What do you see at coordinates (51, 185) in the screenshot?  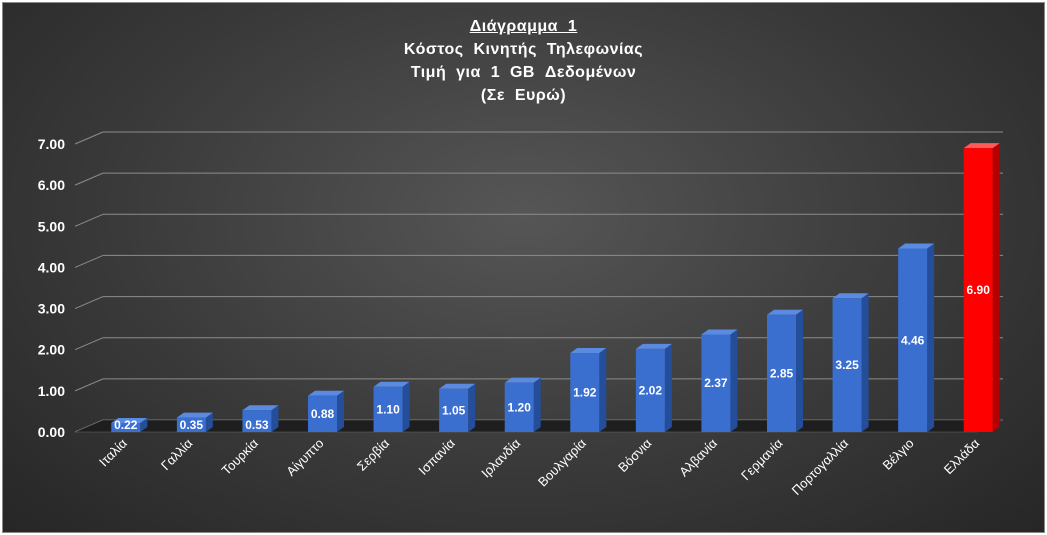 I see `y-tick-label: 6.00` at bounding box center [51, 185].